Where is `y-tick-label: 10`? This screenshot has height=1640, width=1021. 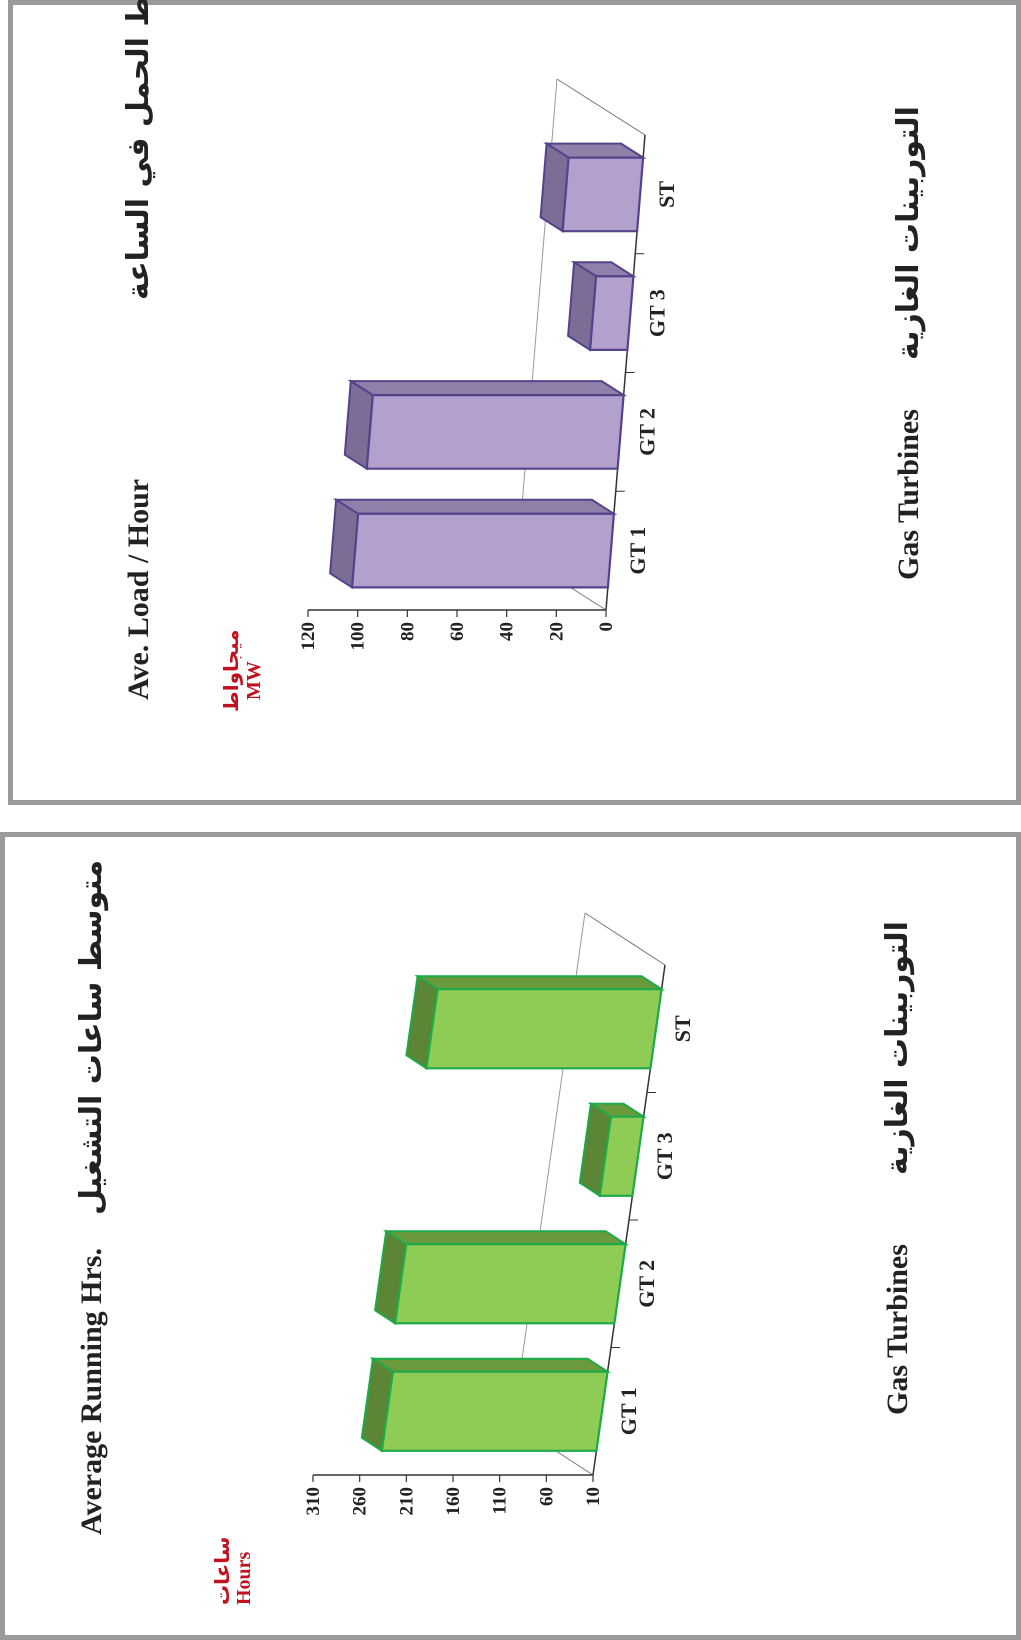
y-tick-label: 10 is located at coordinates (593, 1496).